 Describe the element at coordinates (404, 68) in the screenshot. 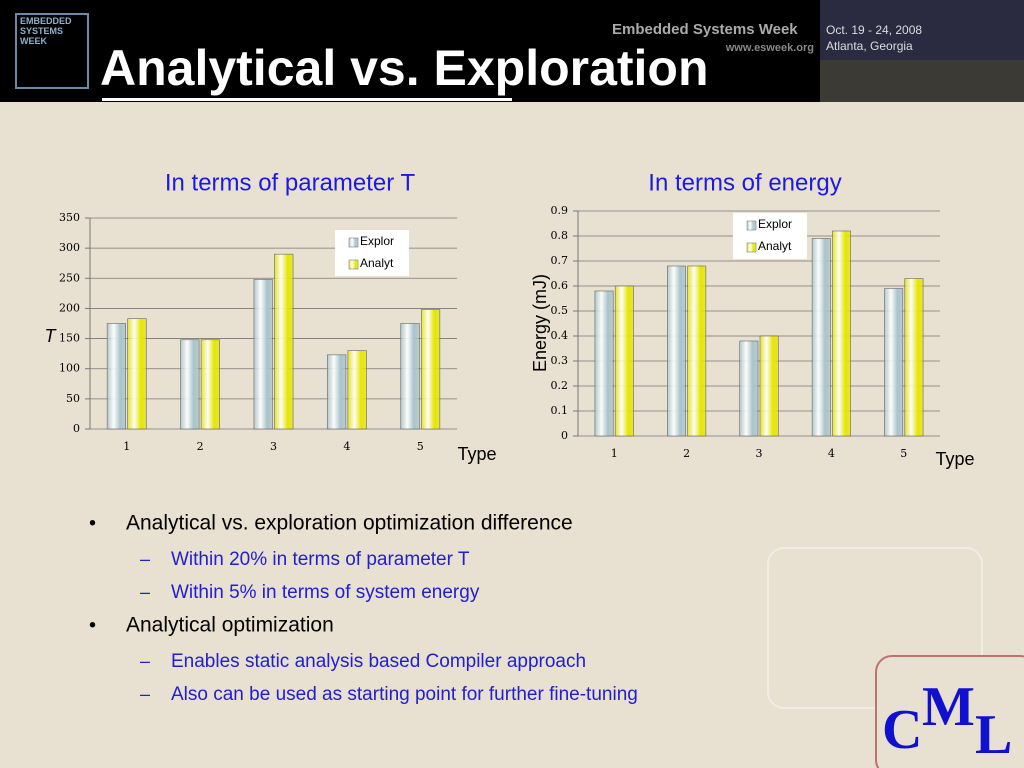

I see `slide-title: Analytical vs. Exploration` at that location.